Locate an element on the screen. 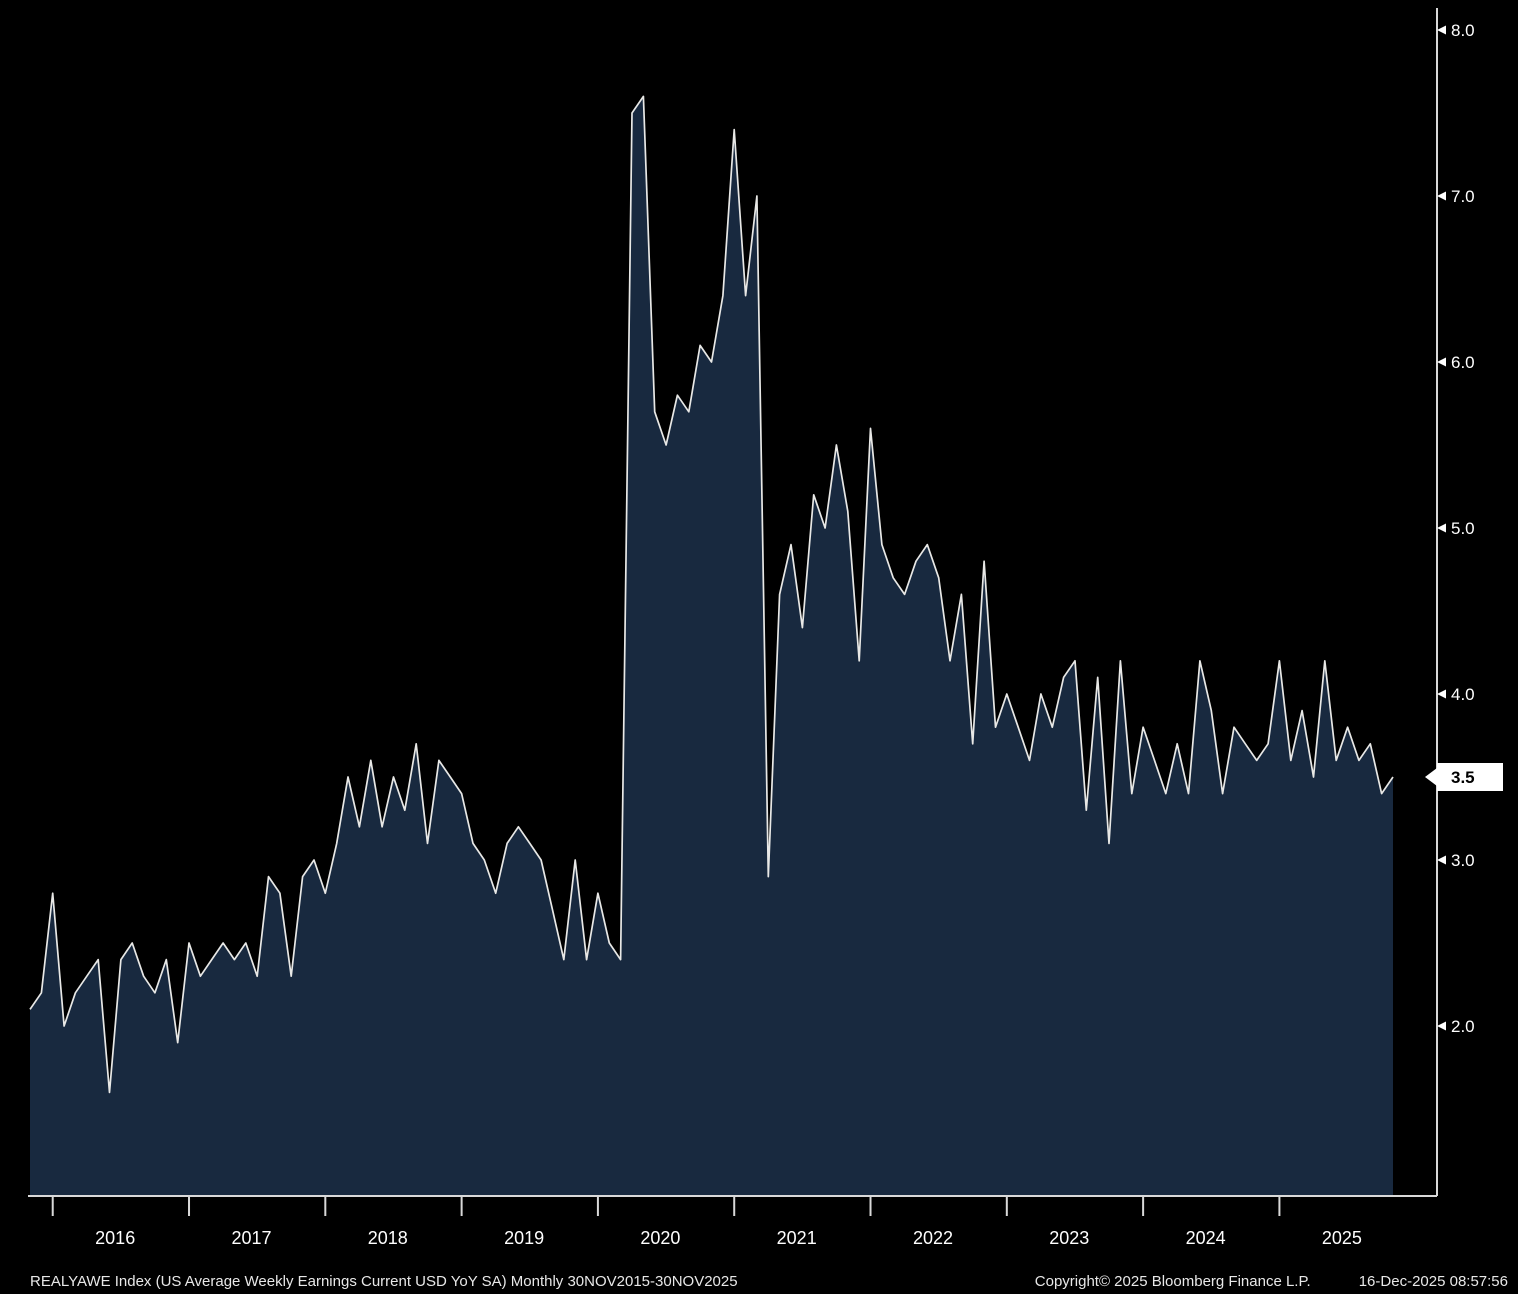 The width and height of the screenshot is (1518, 1294). x-year-label: 2024 is located at coordinates (1206, 1238).